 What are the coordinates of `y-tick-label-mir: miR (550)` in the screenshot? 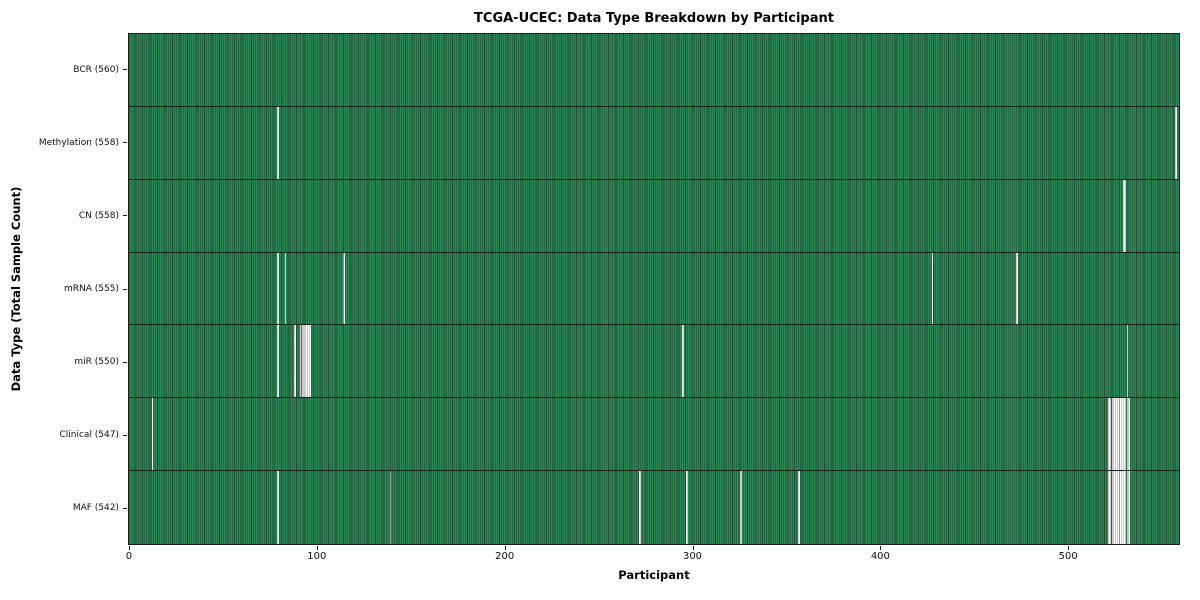 It's located at (96, 362).